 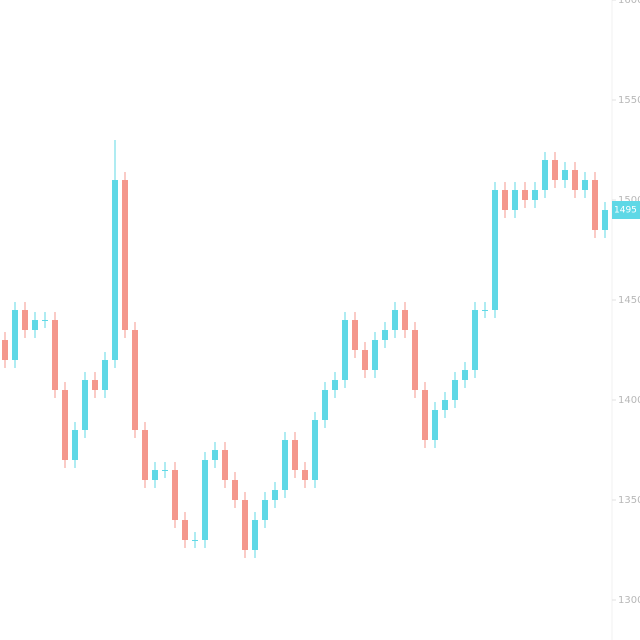 I want to click on y-tick-label: 1300, so click(x=629, y=600).